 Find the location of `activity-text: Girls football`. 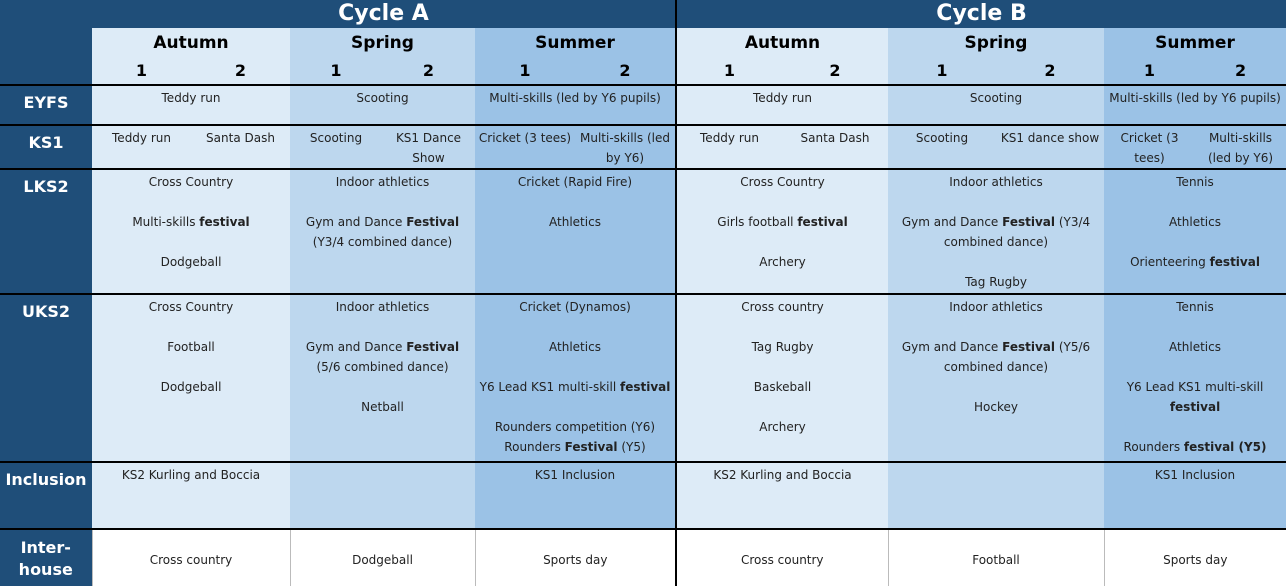

activity-text: Girls football is located at coordinates (755, 222).